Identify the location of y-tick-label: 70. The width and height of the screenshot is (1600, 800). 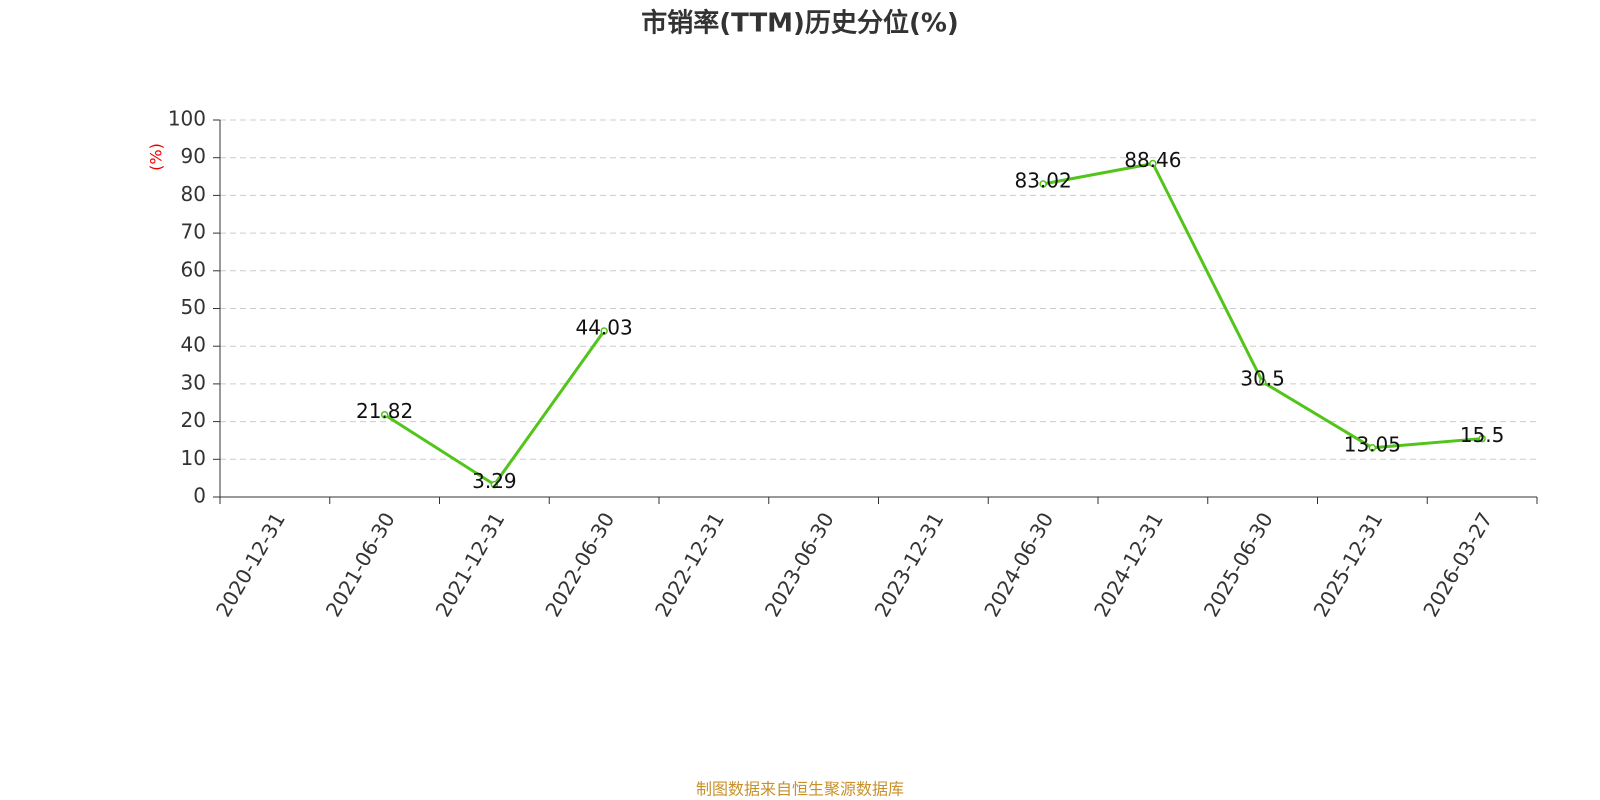
(193, 232).